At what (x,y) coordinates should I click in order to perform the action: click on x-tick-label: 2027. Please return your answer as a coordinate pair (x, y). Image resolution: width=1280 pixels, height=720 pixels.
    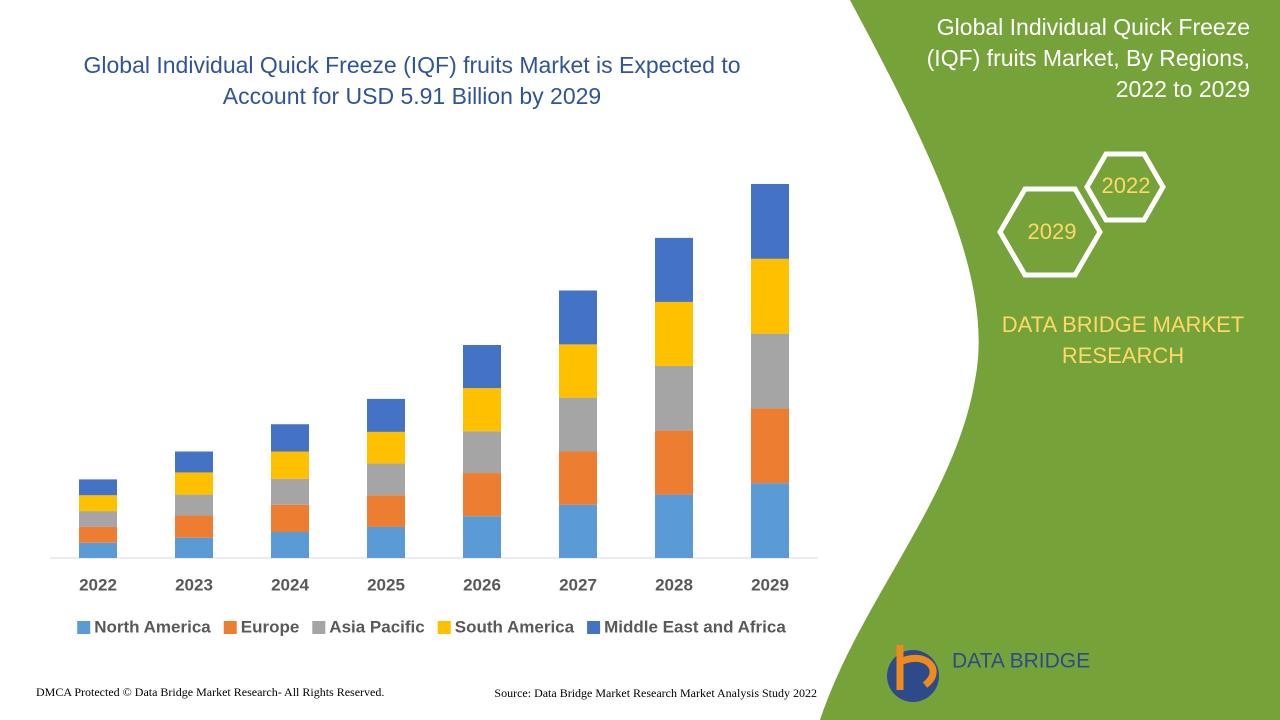
    Looking at the image, I should click on (578, 584).